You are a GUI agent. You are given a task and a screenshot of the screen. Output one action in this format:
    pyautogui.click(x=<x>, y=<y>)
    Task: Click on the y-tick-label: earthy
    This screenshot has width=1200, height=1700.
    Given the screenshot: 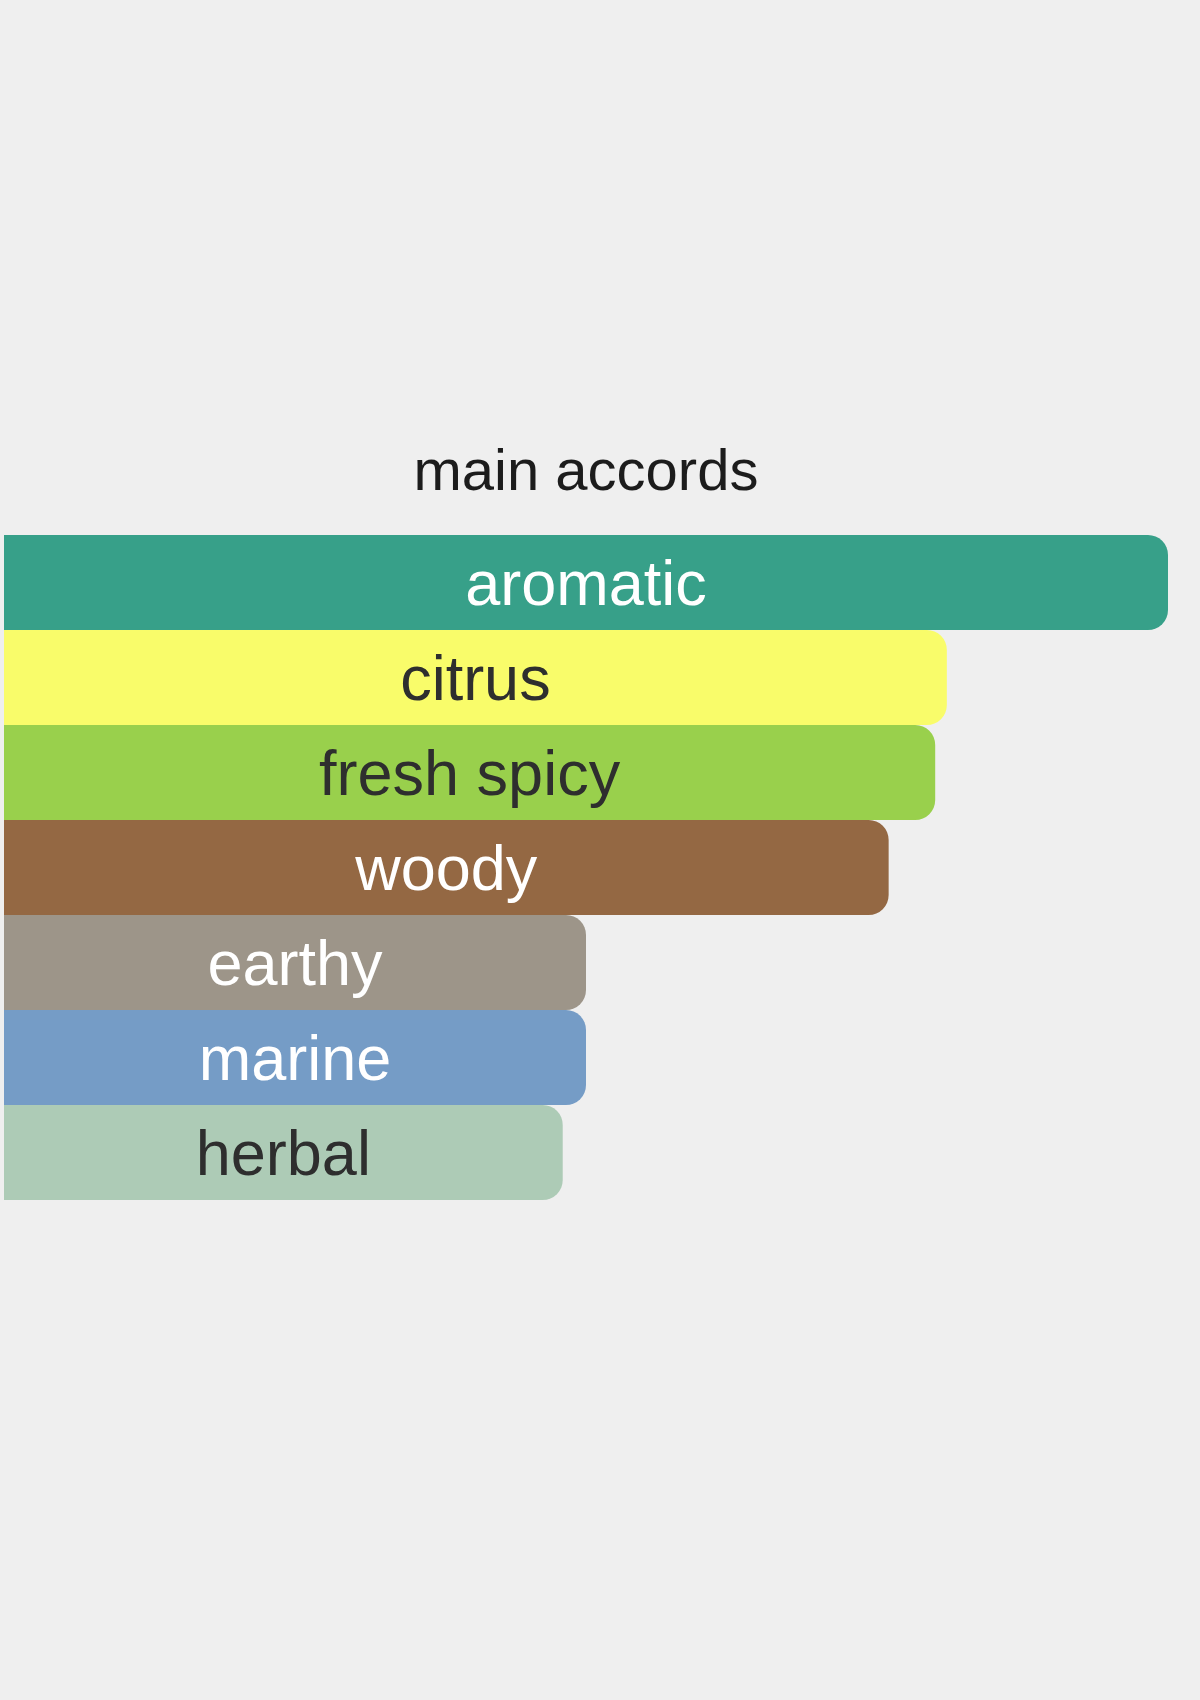 What is the action you would take?
    pyautogui.click(x=295, y=962)
    